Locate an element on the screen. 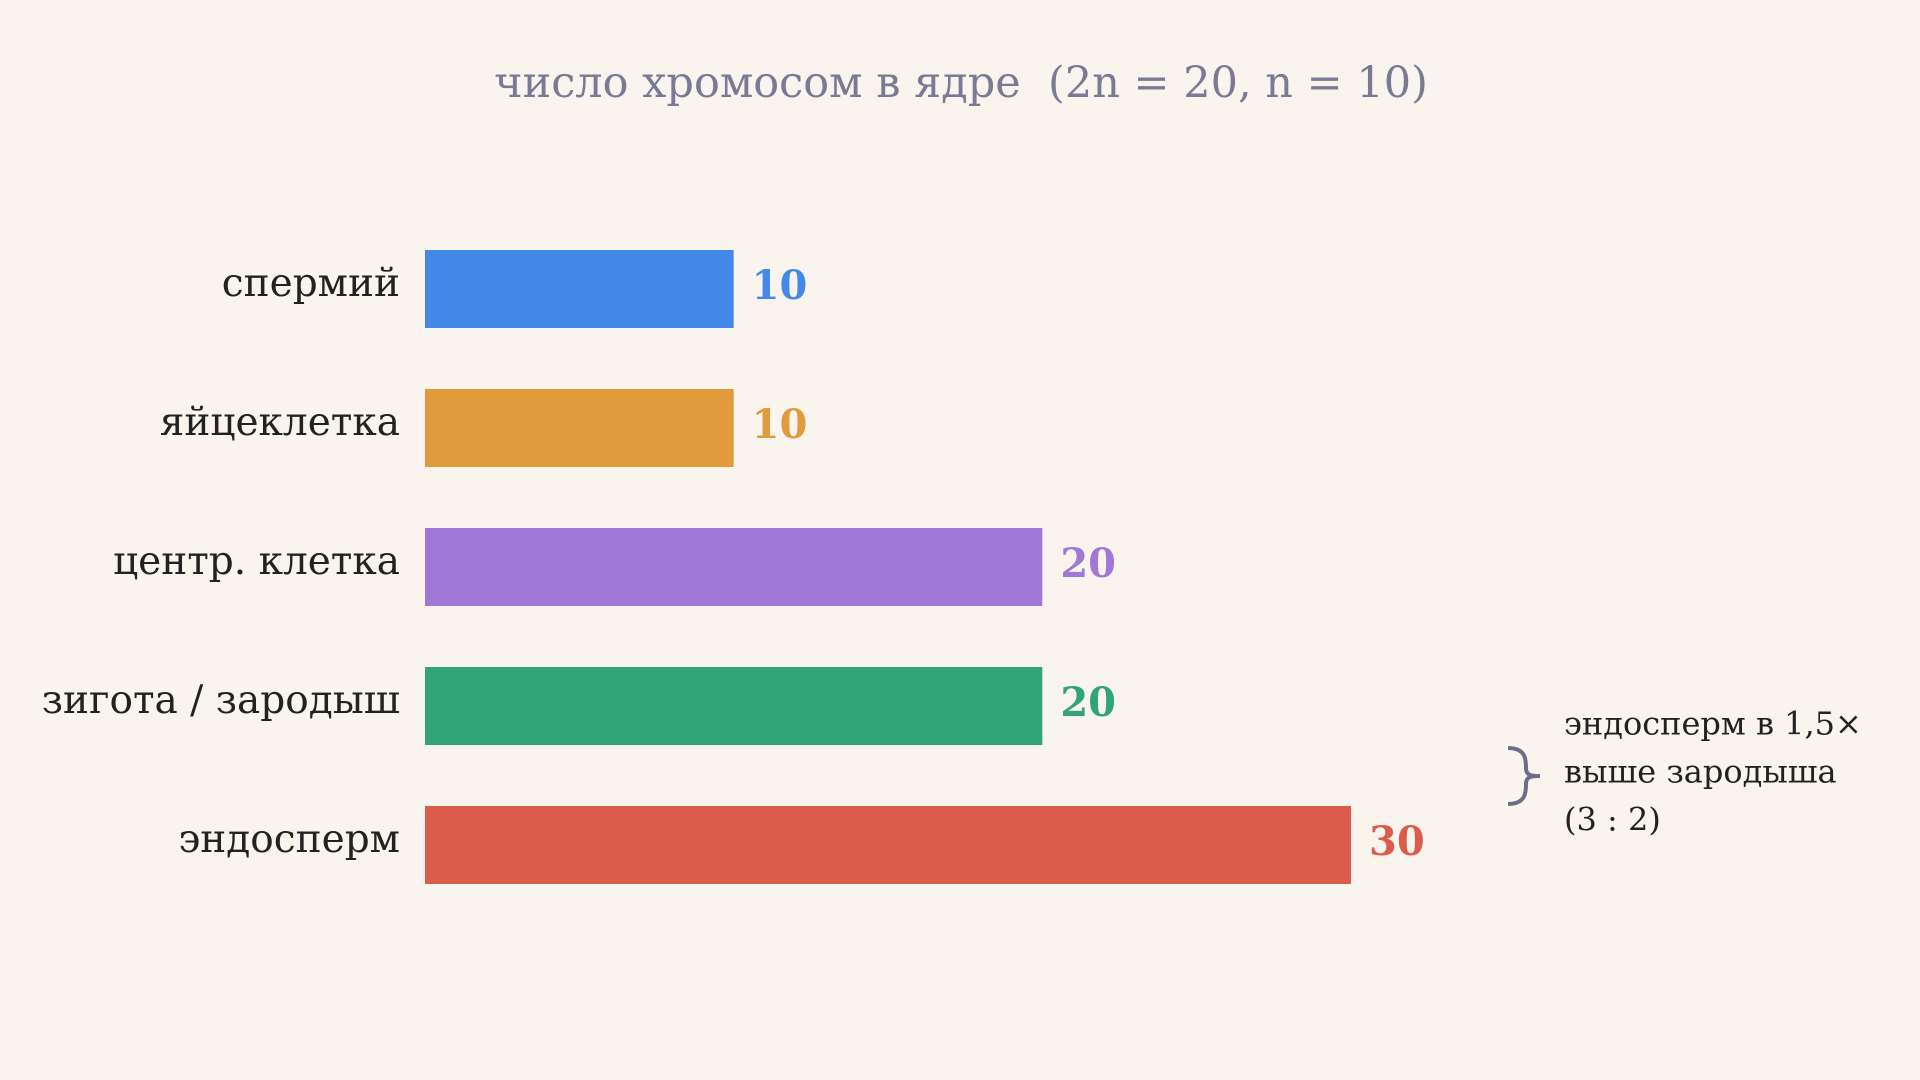 The width and height of the screenshot is (1920, 1080). category-label: центр. клетка is located at coordinates (256, 561).